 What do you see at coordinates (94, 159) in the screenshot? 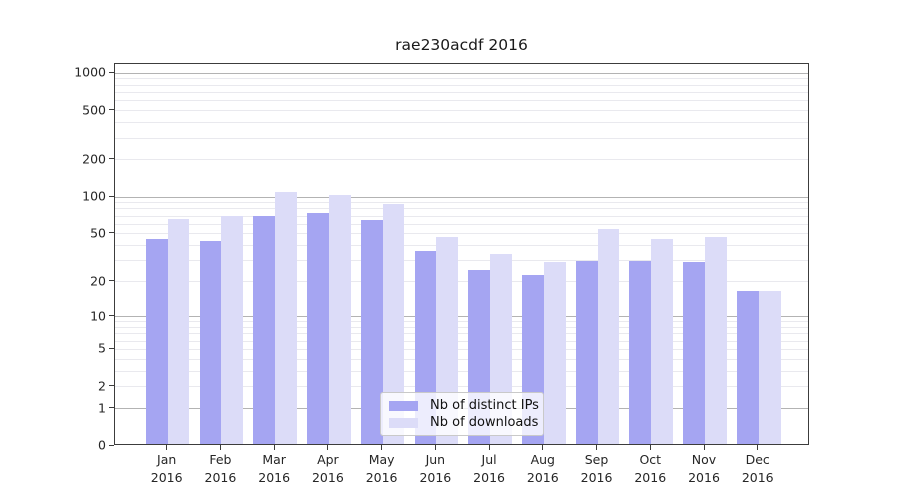
I see `y-tick-label-200: 200` at bounding box center [94, 159].